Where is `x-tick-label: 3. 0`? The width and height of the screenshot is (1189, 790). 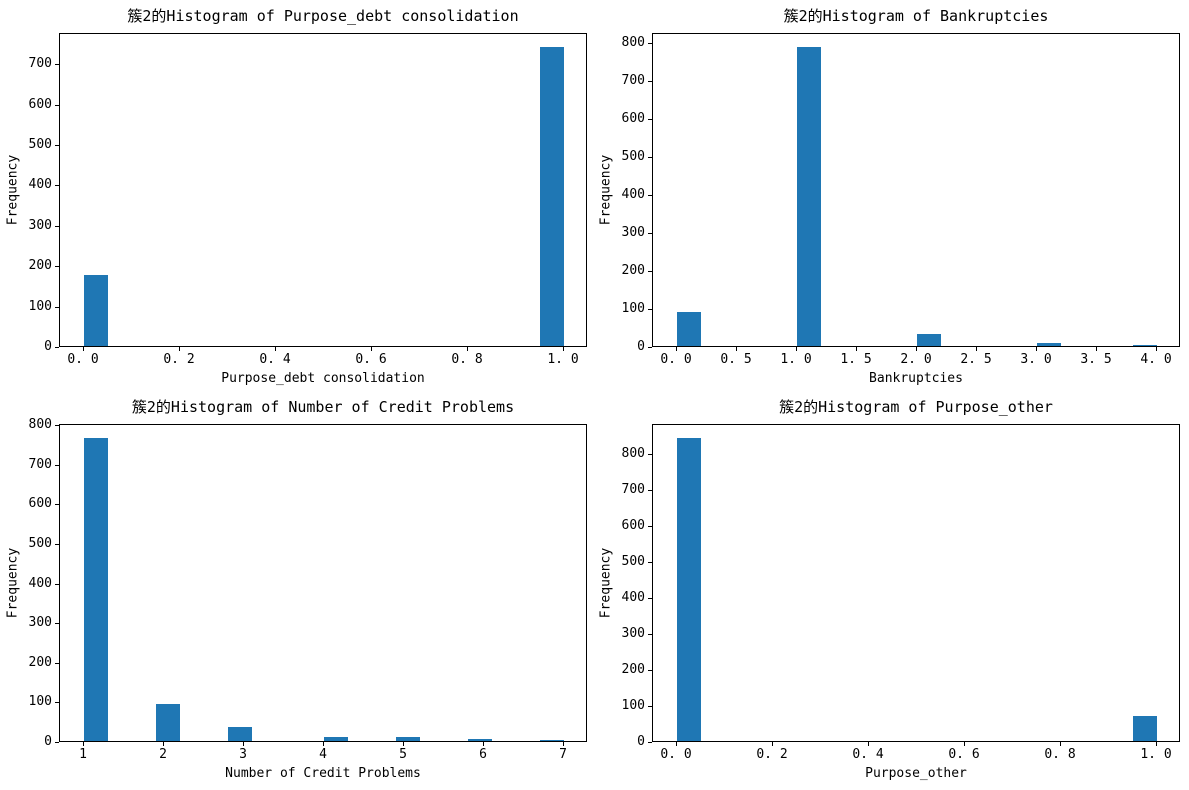 x-tick-label: 3. 0 is located at coordinates (1036, 359).